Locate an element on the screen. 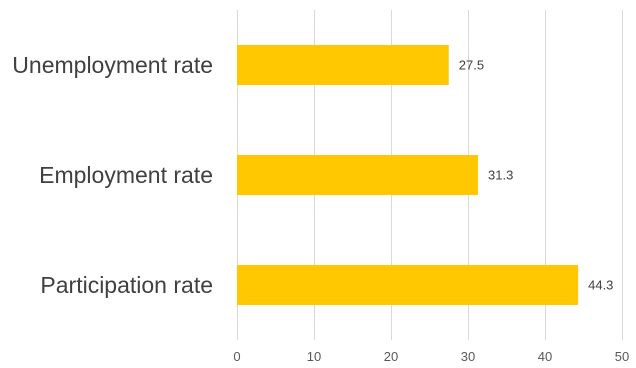  data-label: 31.3 is located at coordinates (500, 175).